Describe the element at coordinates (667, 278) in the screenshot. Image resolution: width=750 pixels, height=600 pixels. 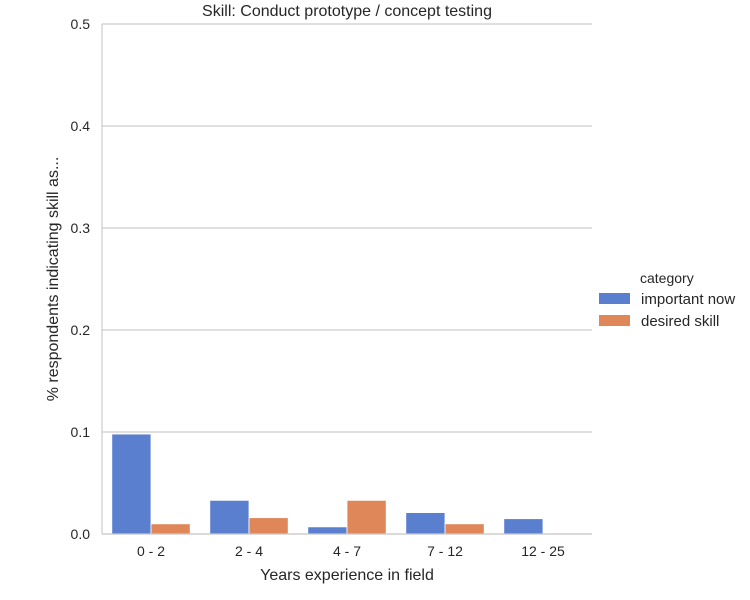
I see `legend-title: category` at that location.